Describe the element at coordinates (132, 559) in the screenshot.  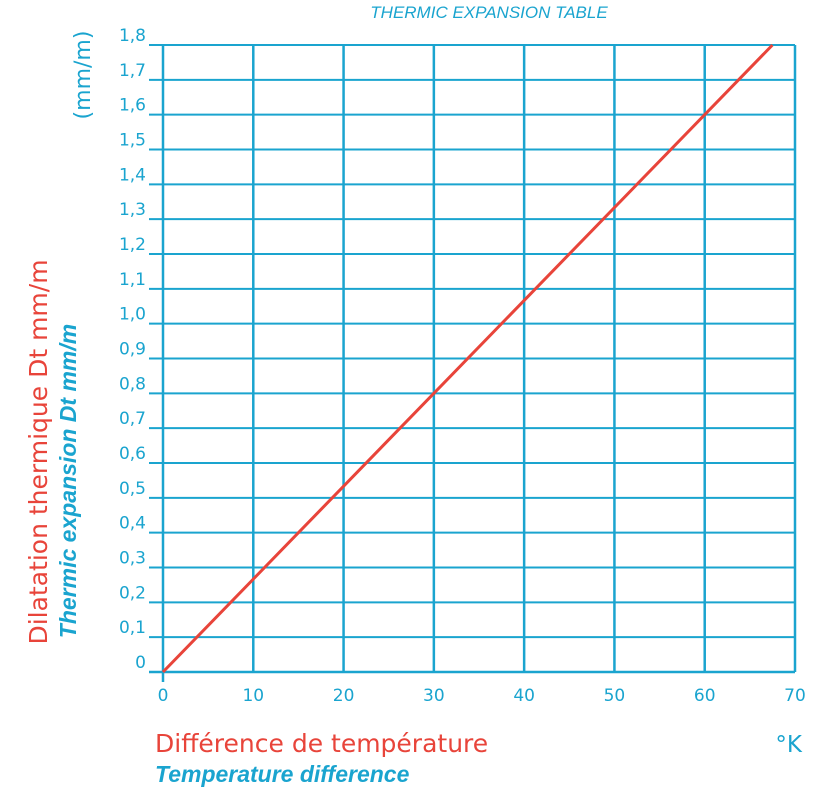
I see `y-tick-label: 0,3` at that location.